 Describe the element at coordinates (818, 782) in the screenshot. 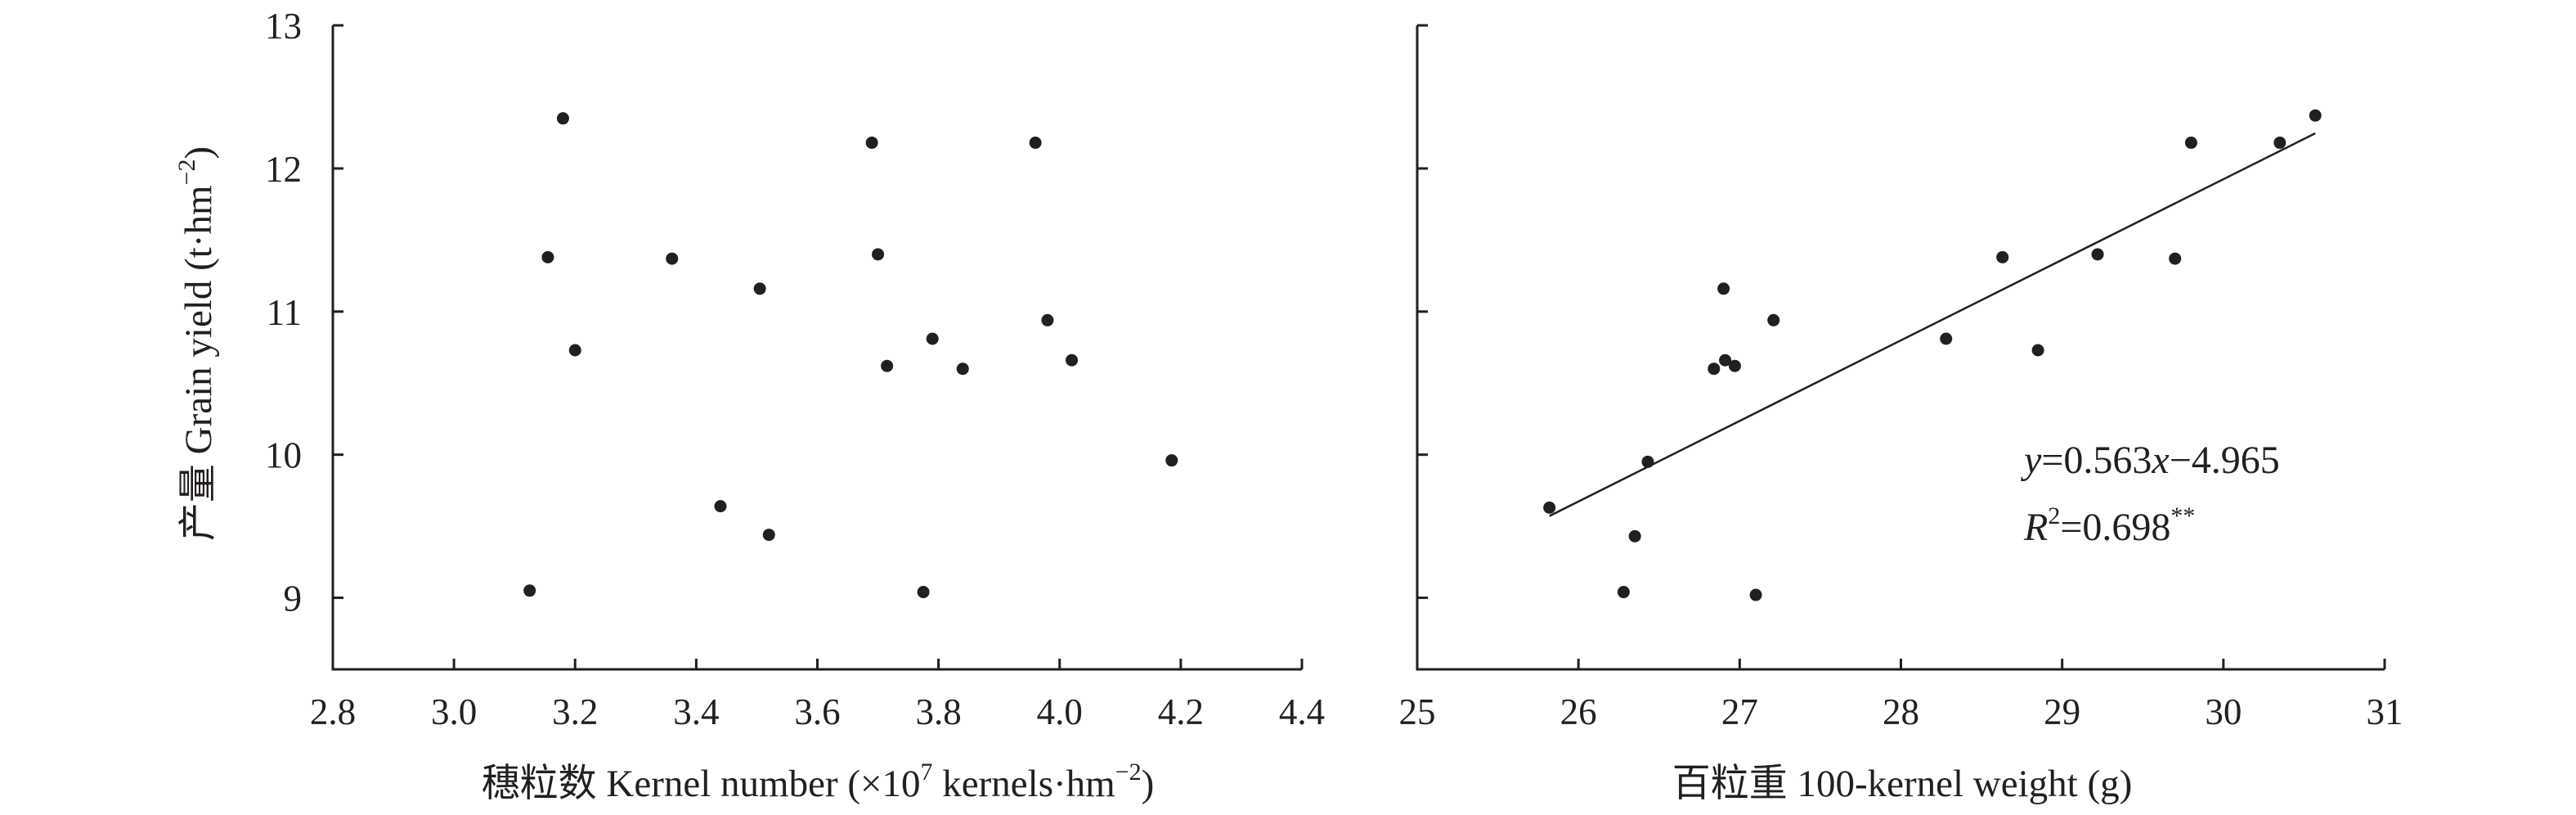

I see `panel-a-x-axis-label: 穗粒数 Kernel number (×107 kernels·hm−2)` at that location.